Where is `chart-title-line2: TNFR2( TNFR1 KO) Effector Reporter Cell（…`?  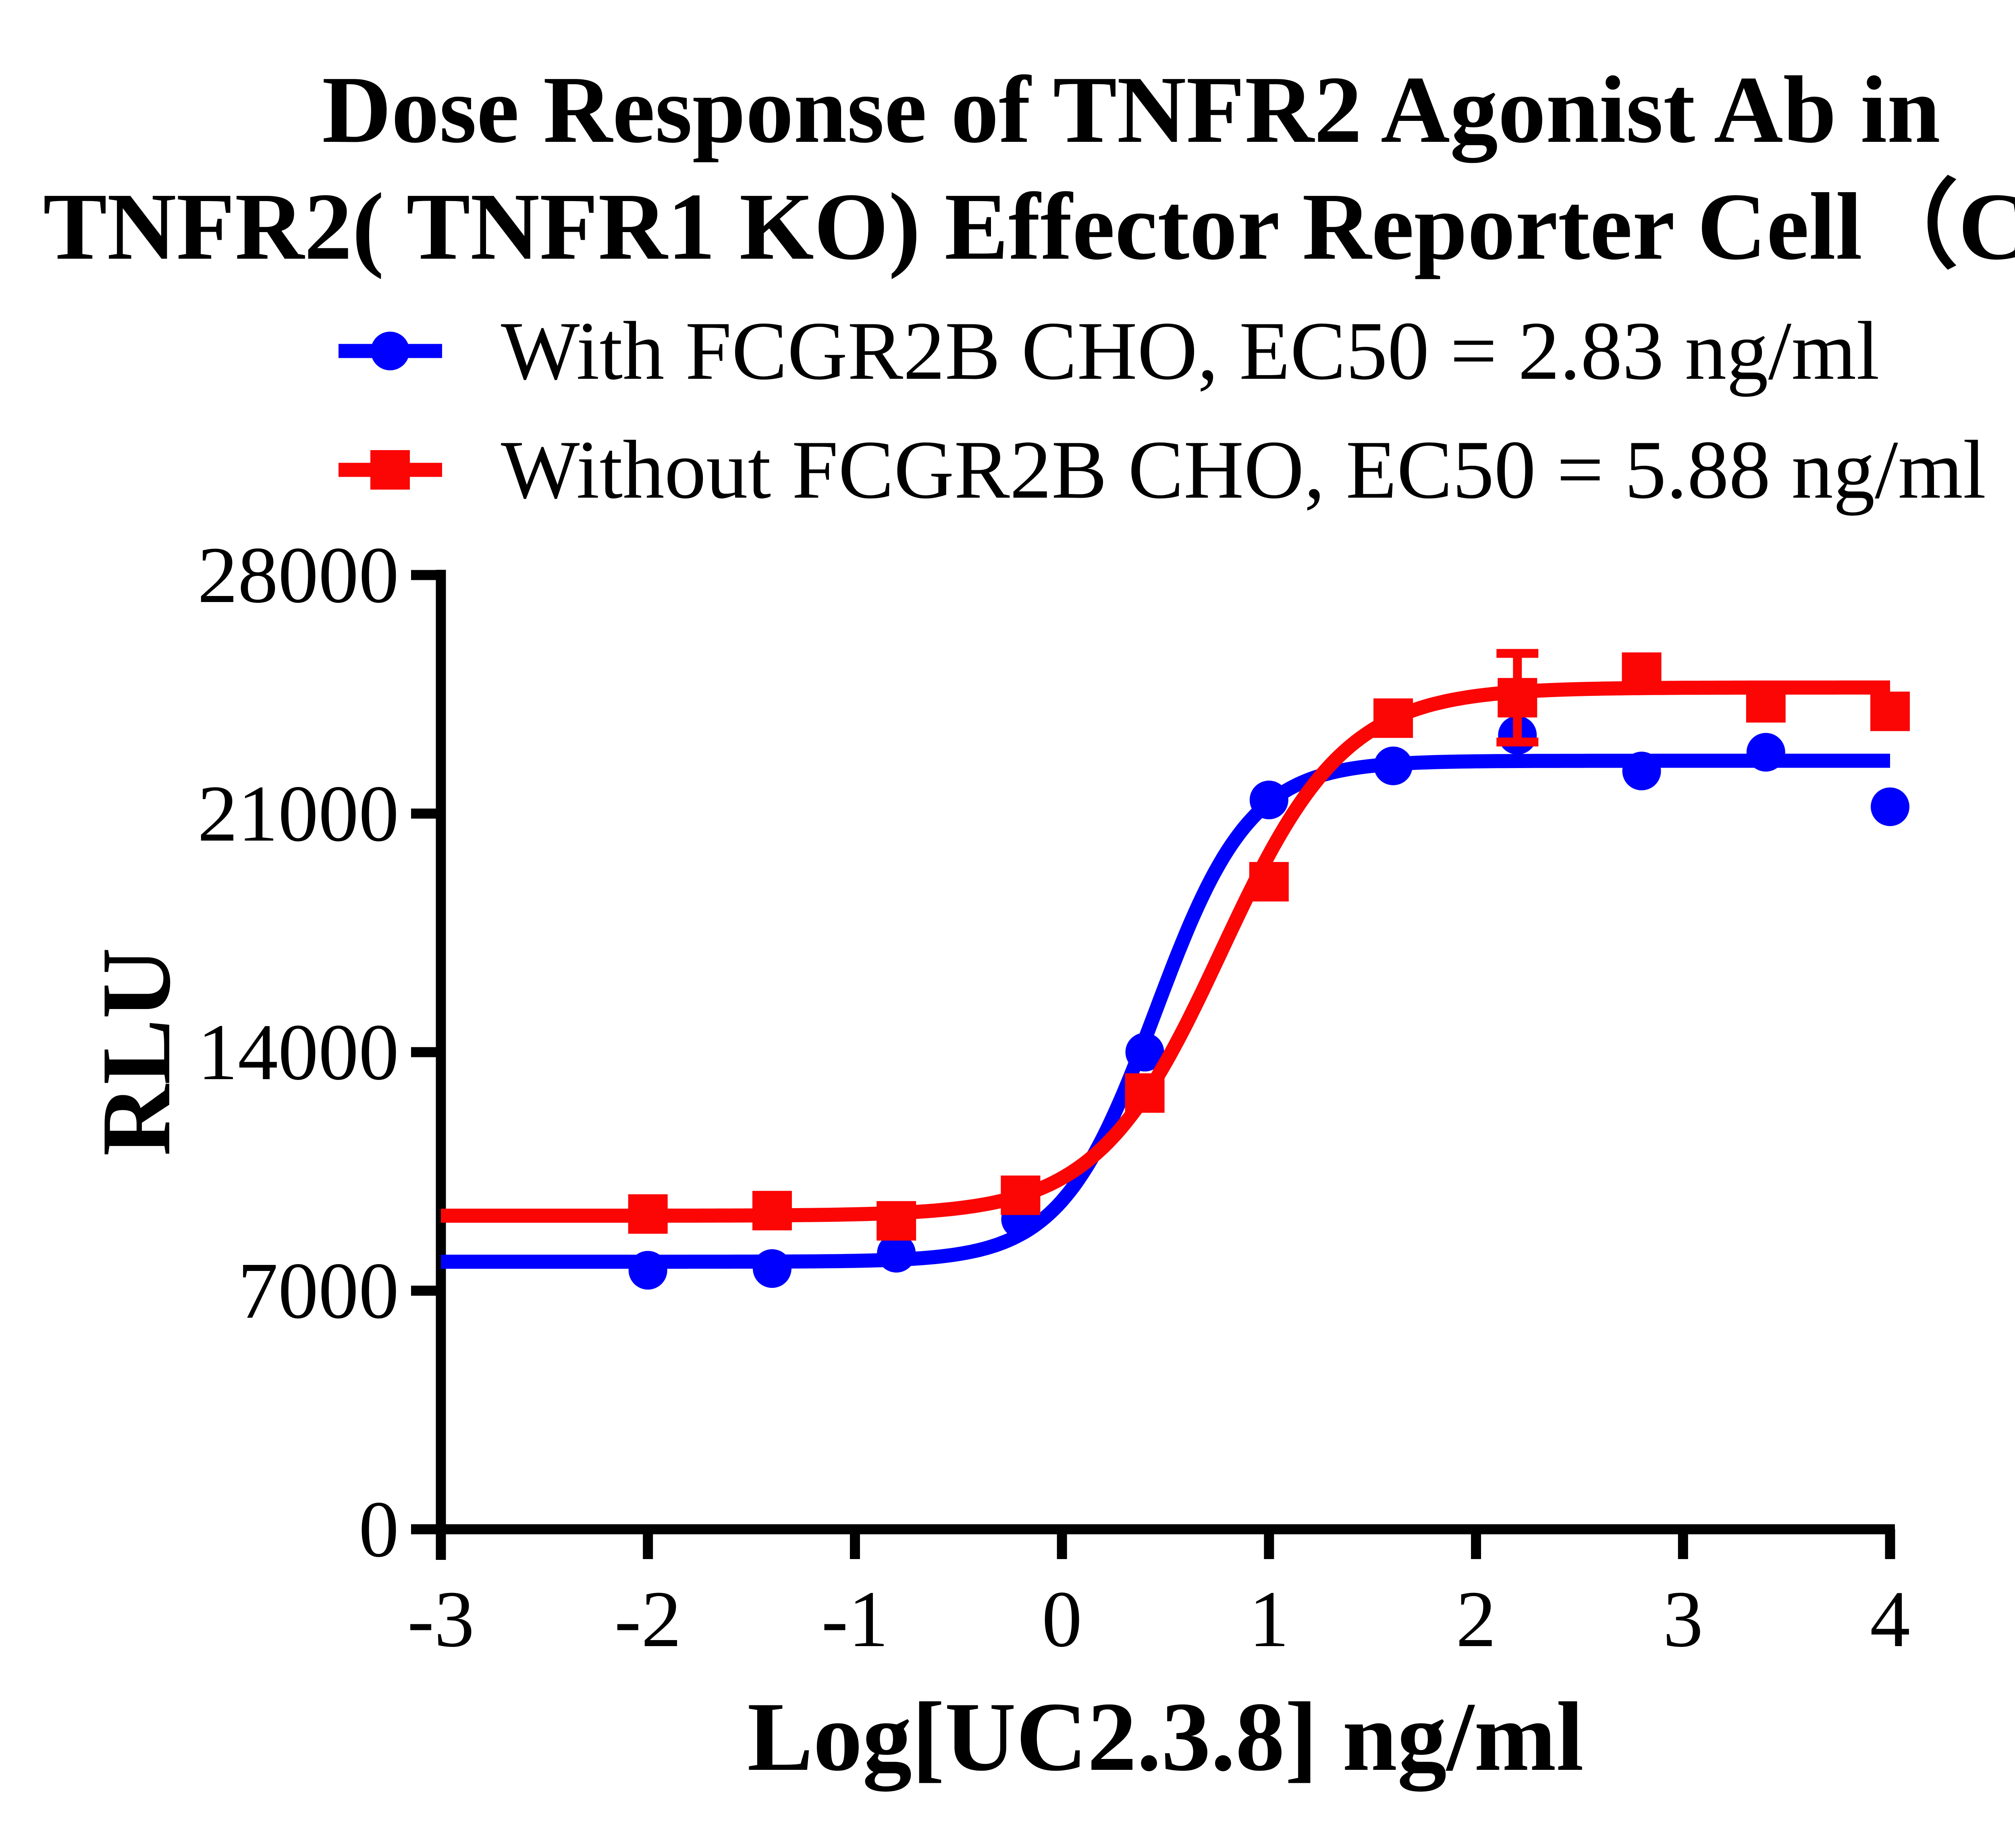
chart-title-line2: TNFR2( TNFR1 KO) Effector Reporter Cell（… is located at coordinates (1029, 227).